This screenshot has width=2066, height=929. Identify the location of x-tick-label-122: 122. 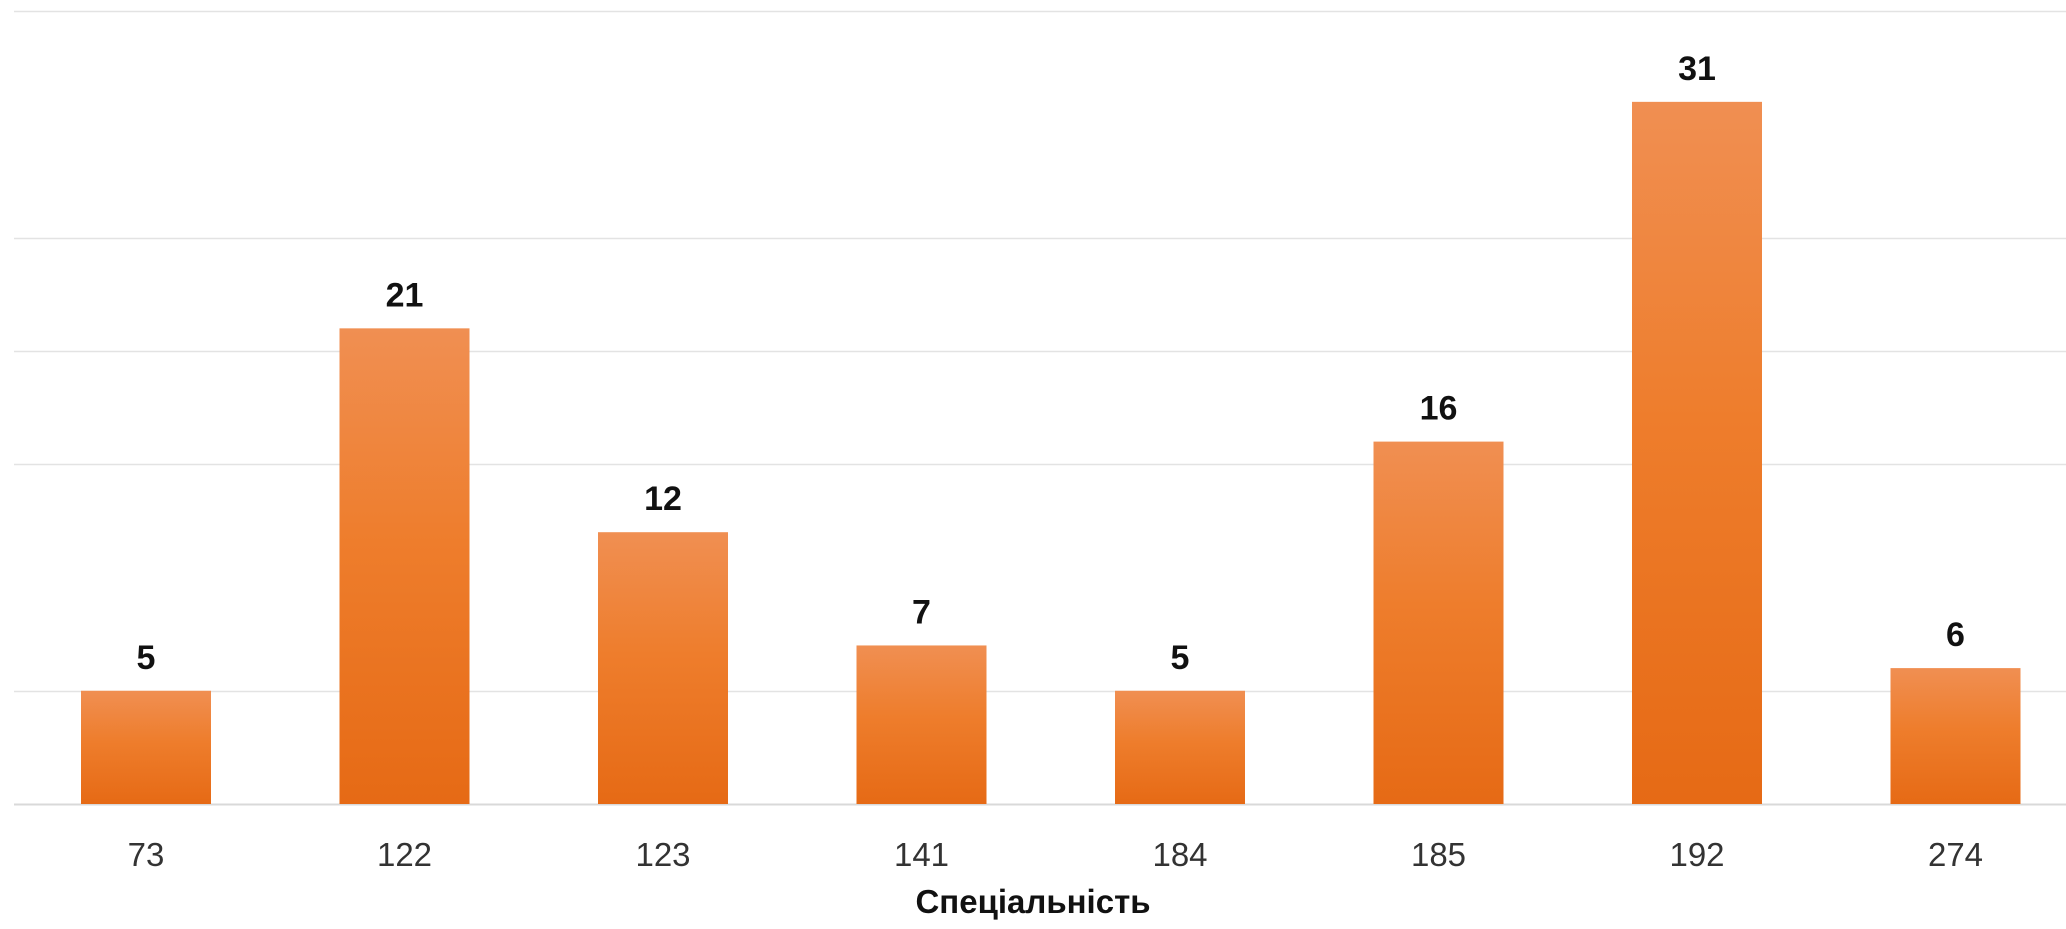
(404, 854).